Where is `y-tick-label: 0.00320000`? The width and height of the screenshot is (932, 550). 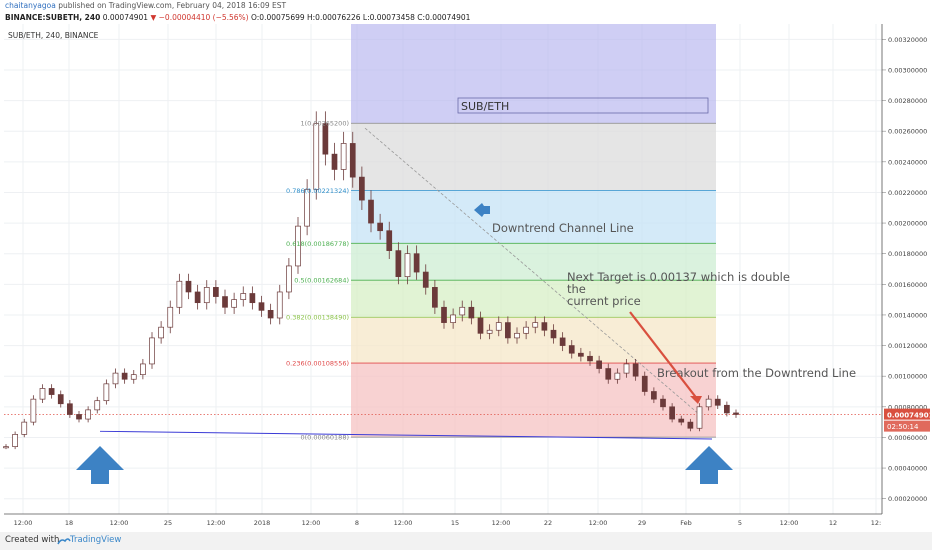
y-tick-label: 0.00320000 is located at coordinates (907, 40).